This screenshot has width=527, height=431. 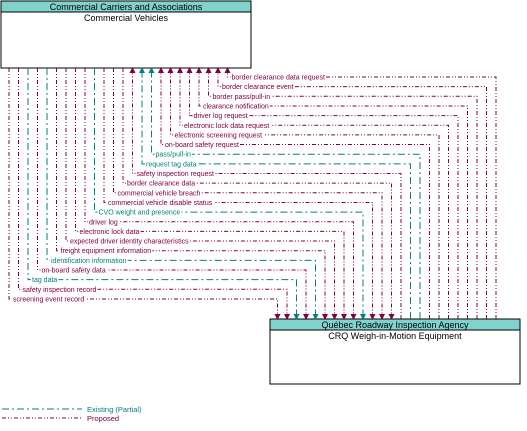 I want to click on flow-label: safety inspection request, so click(x=175, y=174).